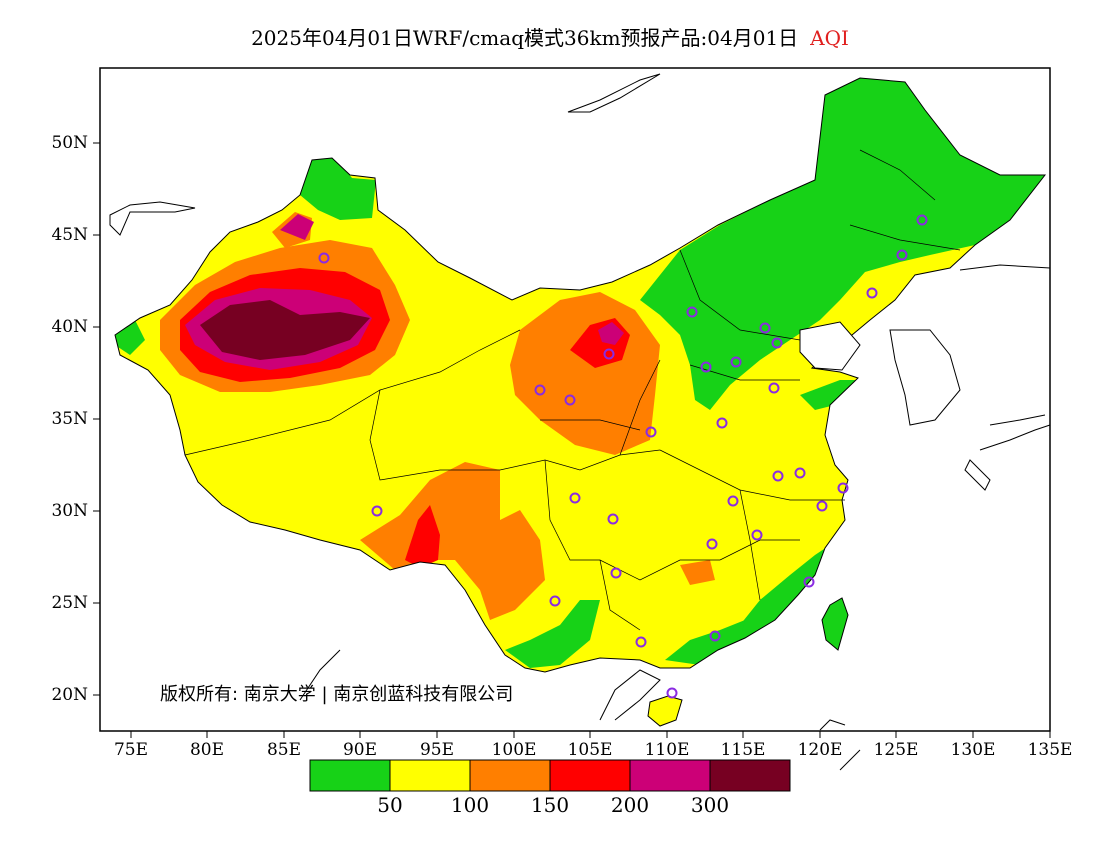 The height and width of the screenshot is (850, 1100). I want to click on aqi-zone-green-altai, so click(338, 189).